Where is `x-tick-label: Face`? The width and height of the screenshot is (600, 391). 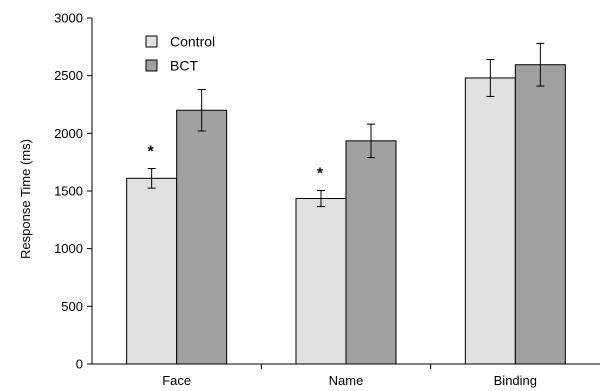
x-tick-label: Face is located at coordinates (176, 380).